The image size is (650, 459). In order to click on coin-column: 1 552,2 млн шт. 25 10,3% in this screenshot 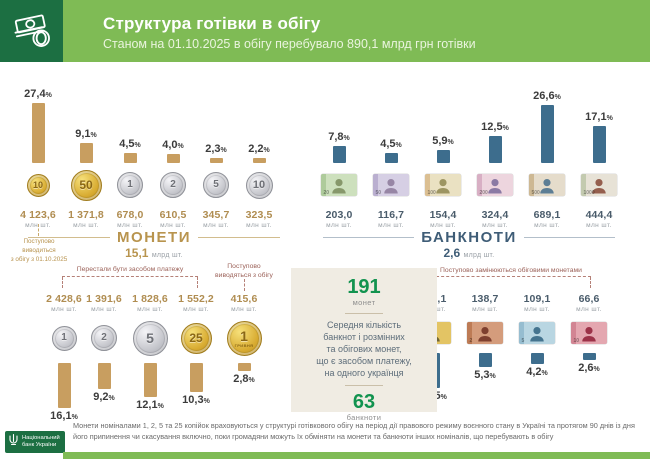, I will do `click(196, 348)`.